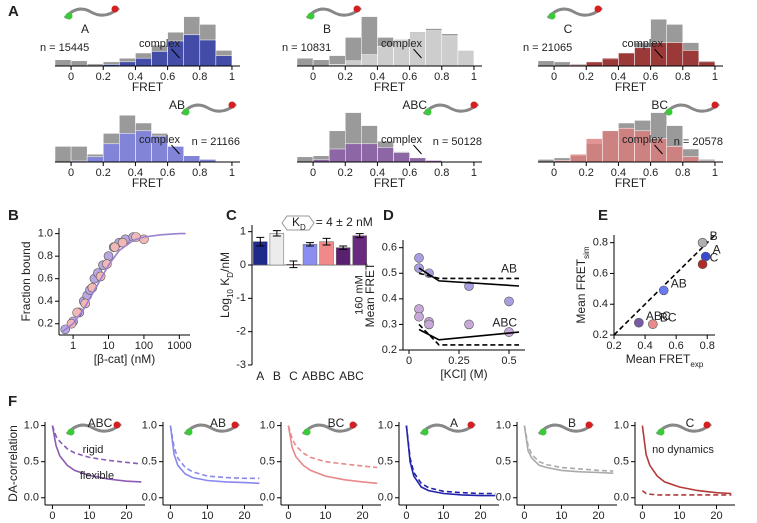 This screenshot has width=757, height=523. What do you see at coordinates (696, 364) in the screenshot?
I see `x-axis-label-sub: exp` at bounding box center [696, 364].